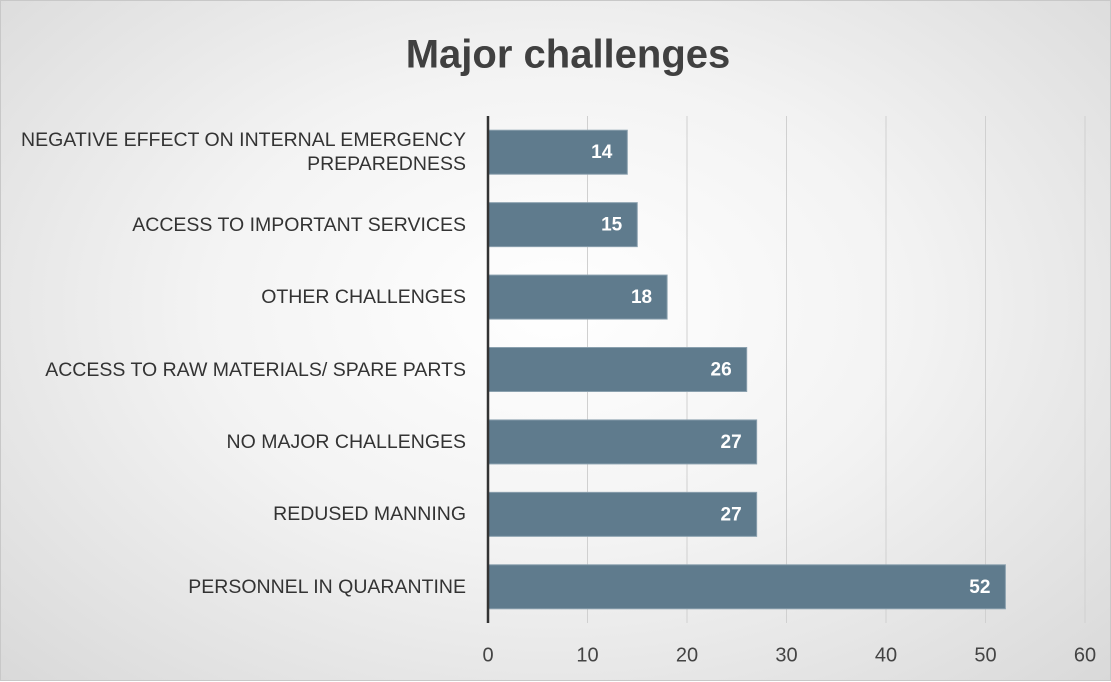 This screenshot has width=1111, height=682. I want to click on y-tick-label: NO MAJOR CHALLENGES, so click(346, 441).